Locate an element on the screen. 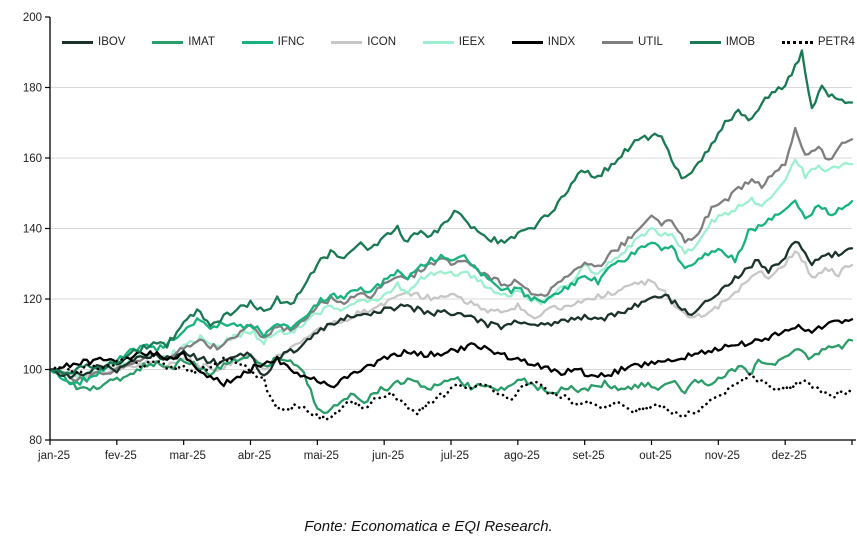  series-line-indx is located at coordinates (451, 353).